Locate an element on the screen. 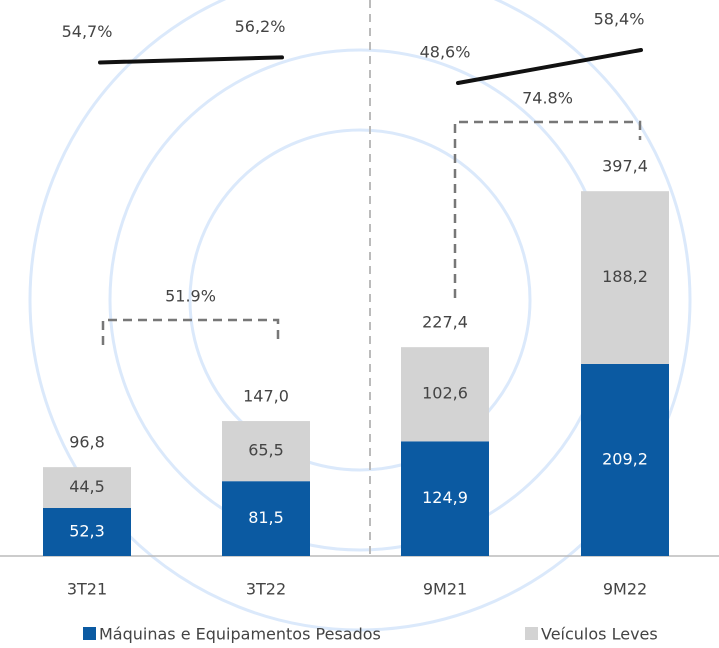 The height and width of the screenshot is (648, 719). segment-label: 124,9 is located at coordinates (445, 497).